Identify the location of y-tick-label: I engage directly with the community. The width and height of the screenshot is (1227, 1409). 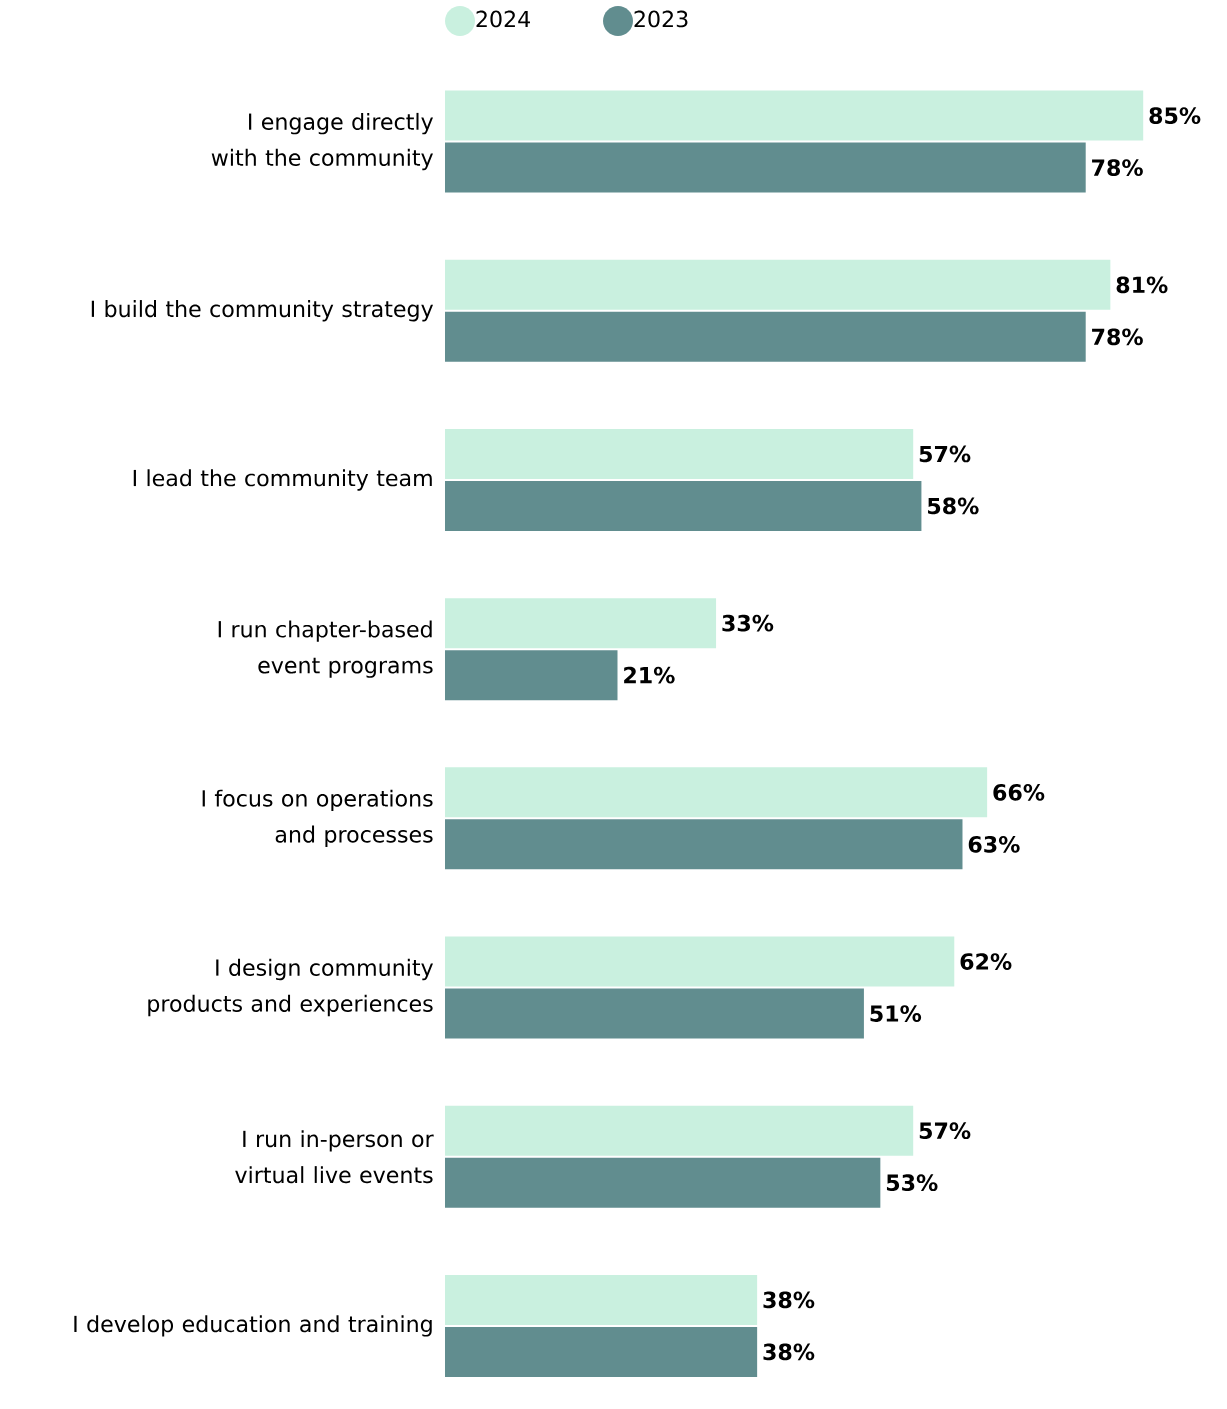
(322, 141).